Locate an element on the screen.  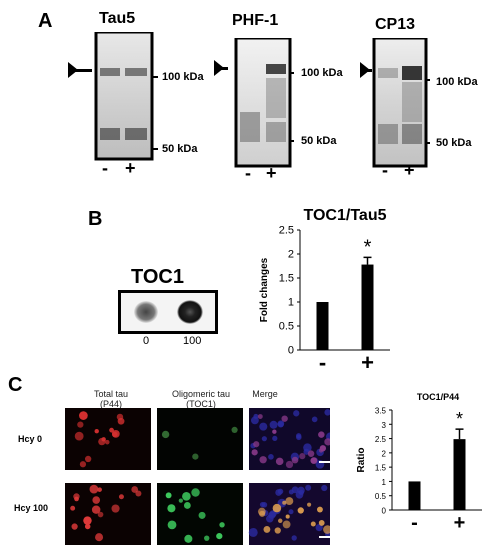
western-blot-phf1 is located at coordinates (254, 103).